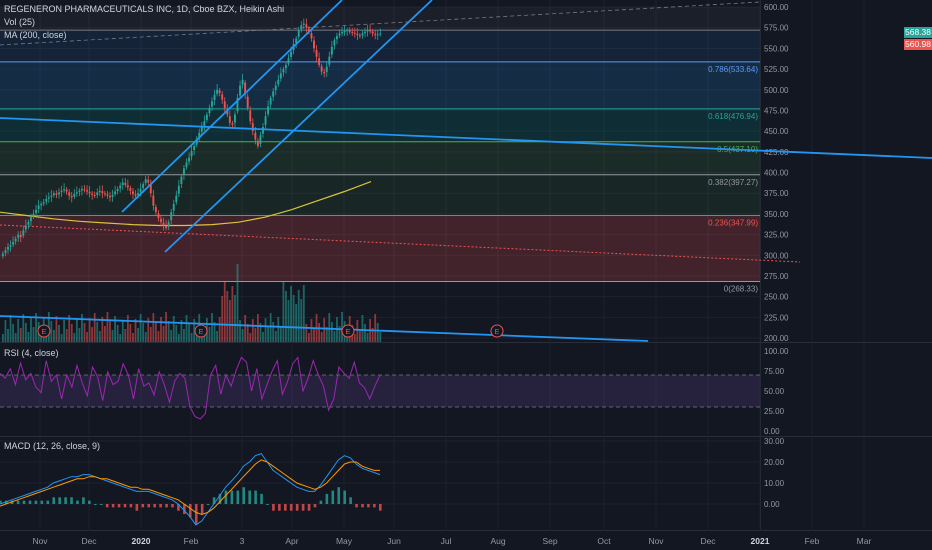 This screenshot has width=932, height=550. What do you see at coordinates (380, 125) in the screenshot?
I see `fib-zone` at bounding box center [380, 125].